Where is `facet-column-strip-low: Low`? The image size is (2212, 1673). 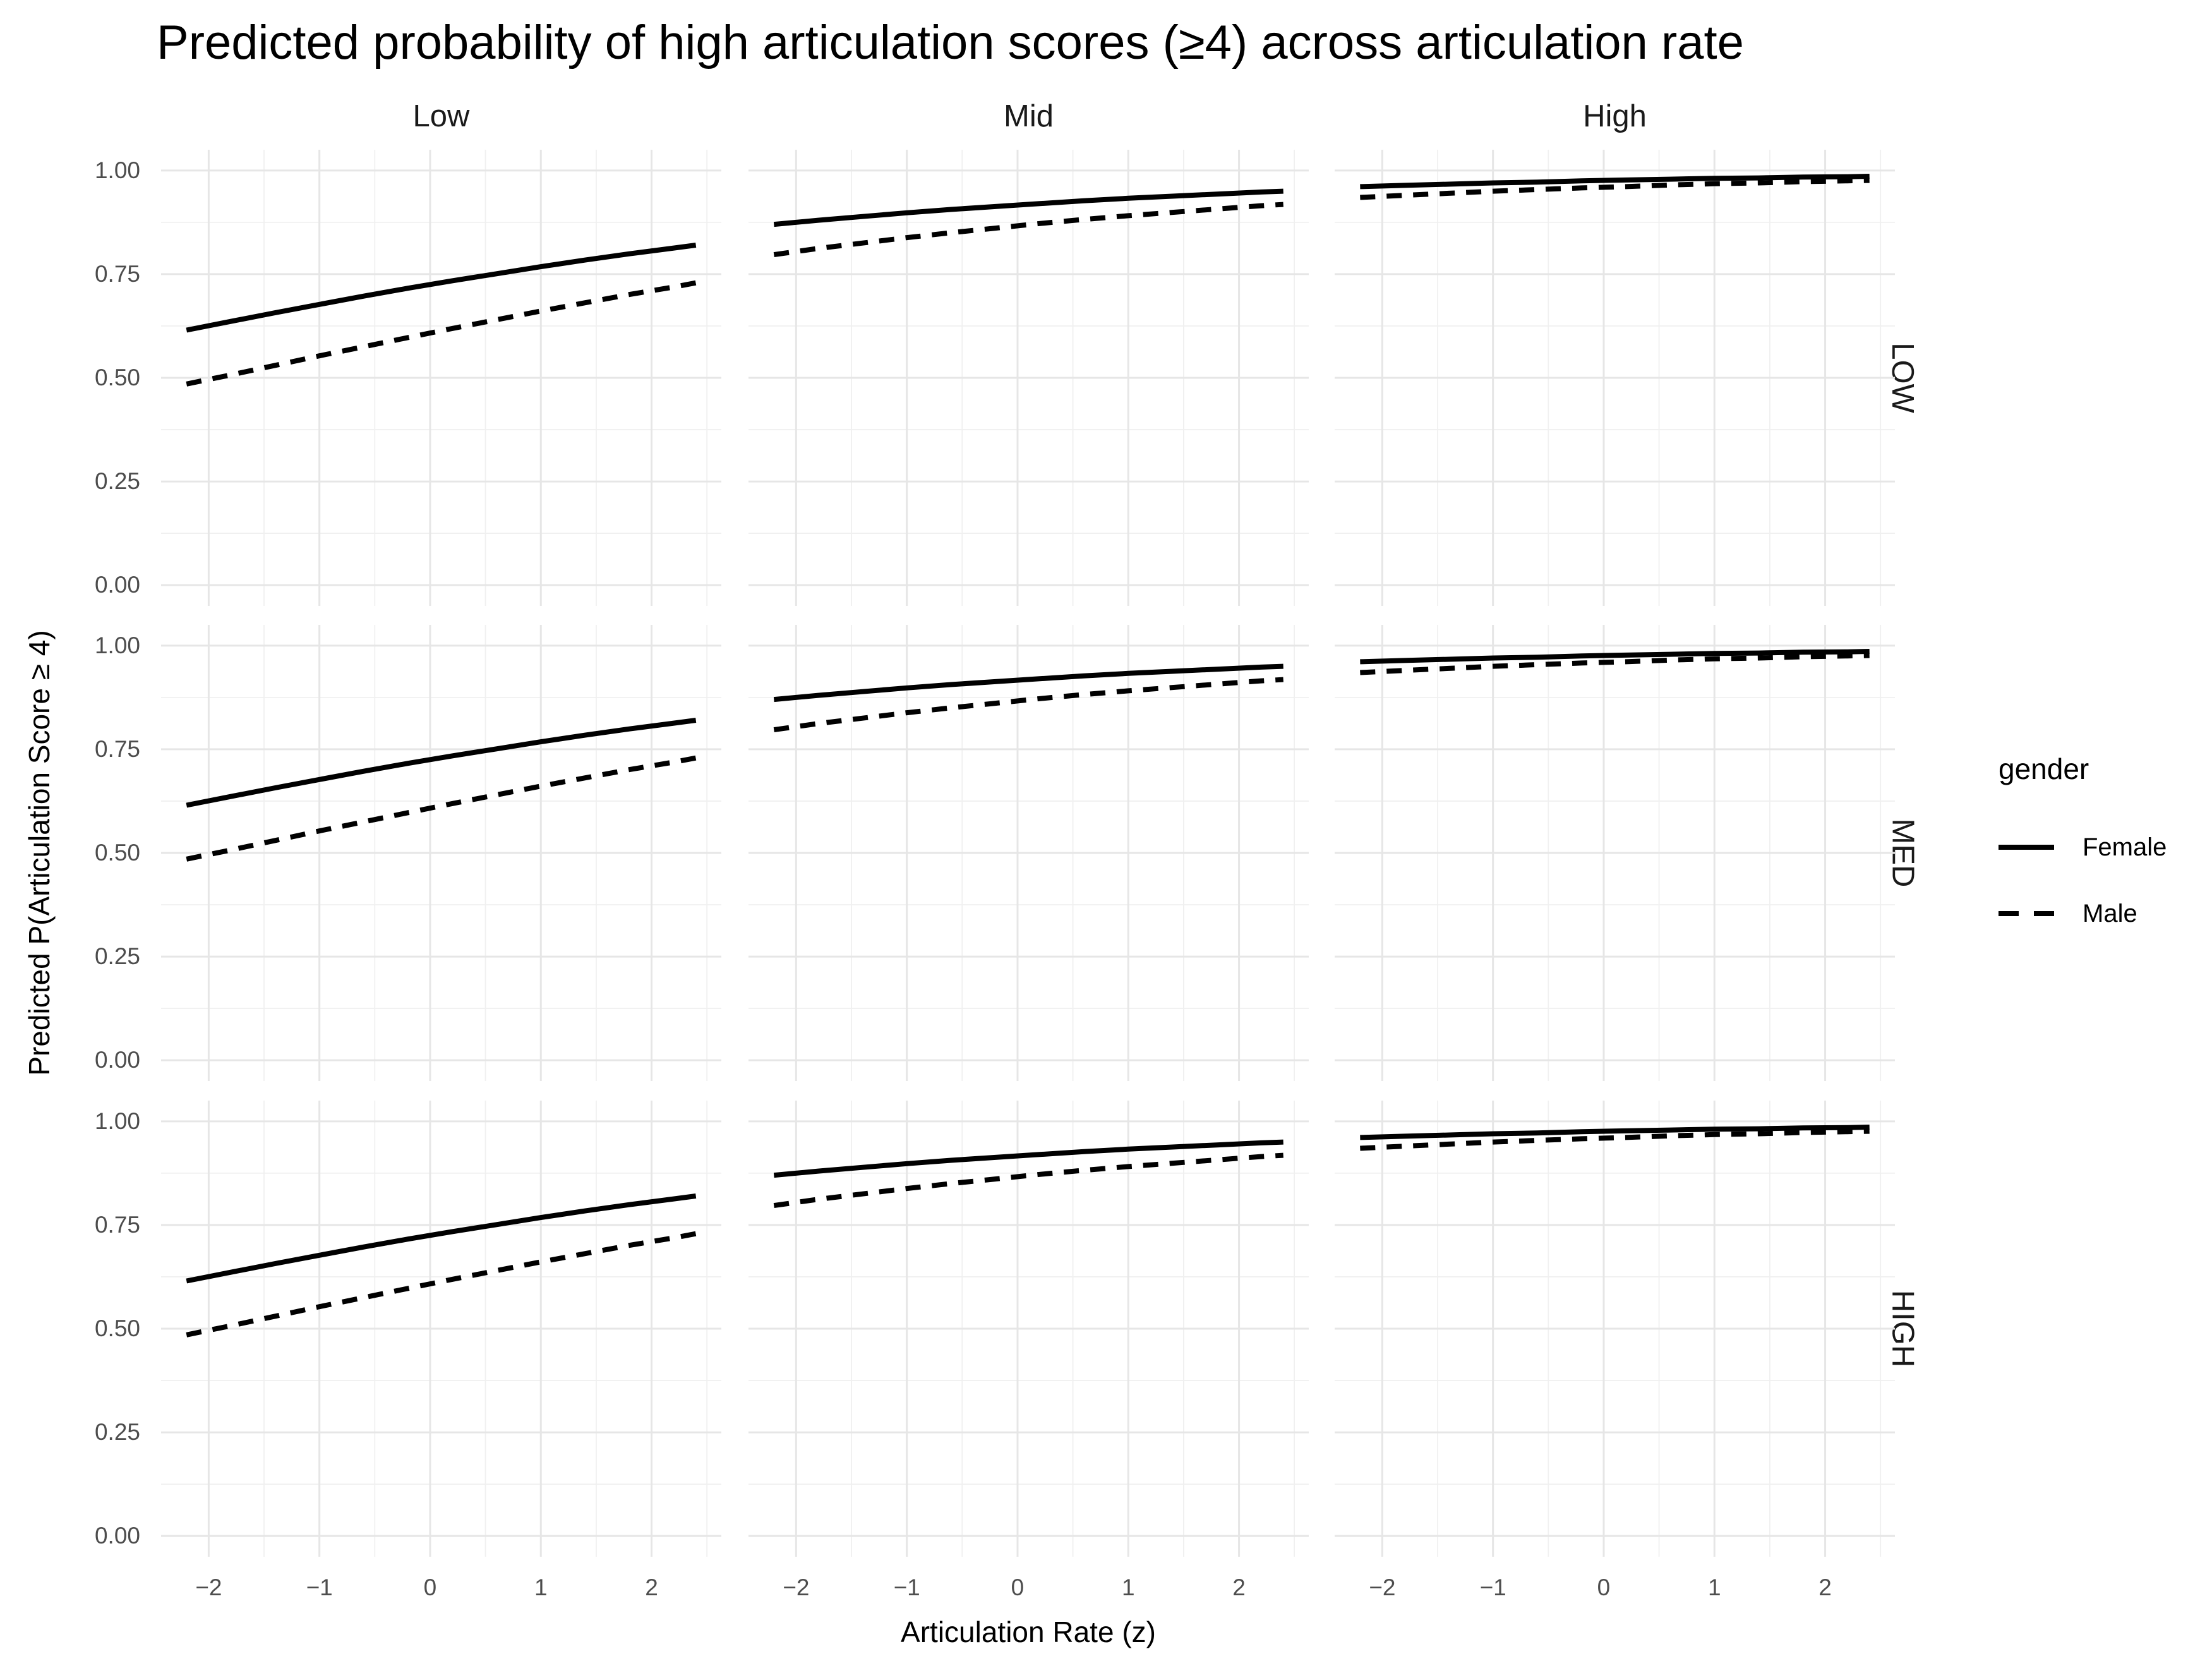
facet-column-strip-low: Low is located at coordinates (441, 116).